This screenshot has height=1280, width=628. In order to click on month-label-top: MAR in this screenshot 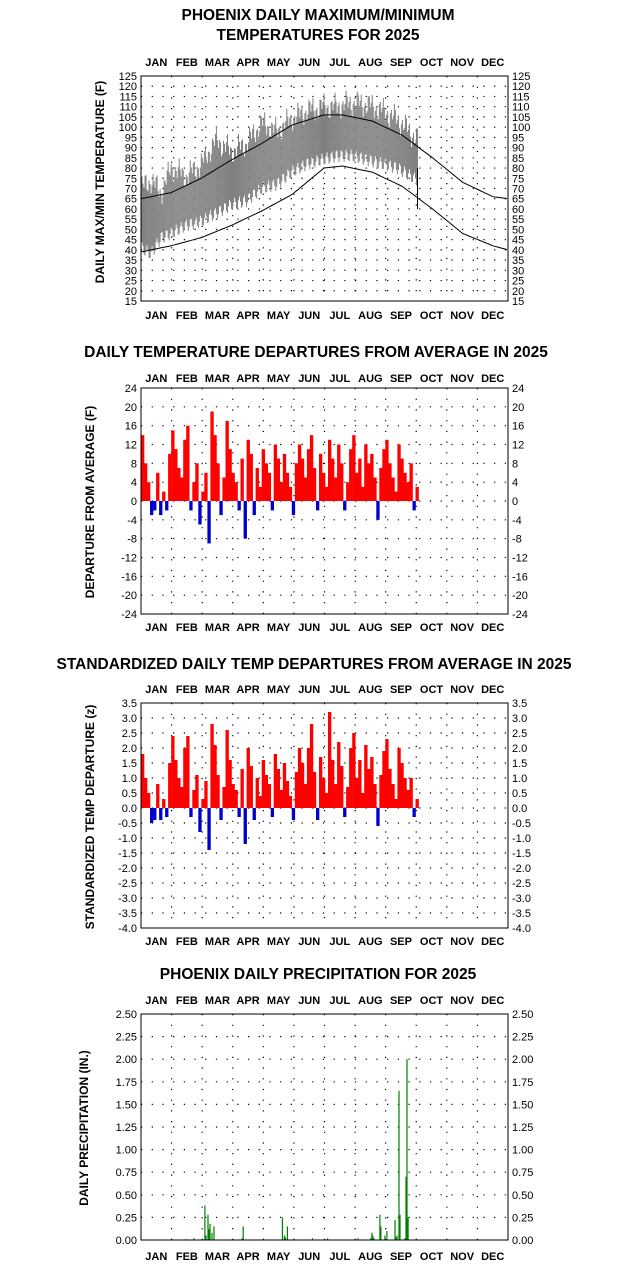, I will do `click(217, 379)`.